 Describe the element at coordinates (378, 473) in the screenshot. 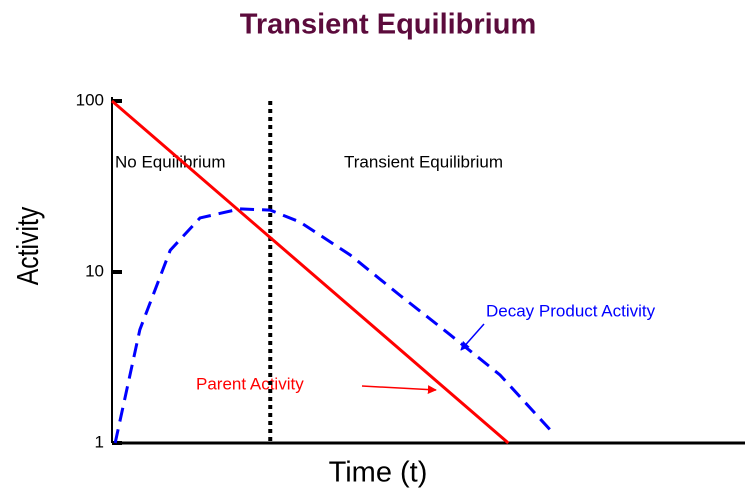

I see `x-axis-label: Time (t)` at that location.